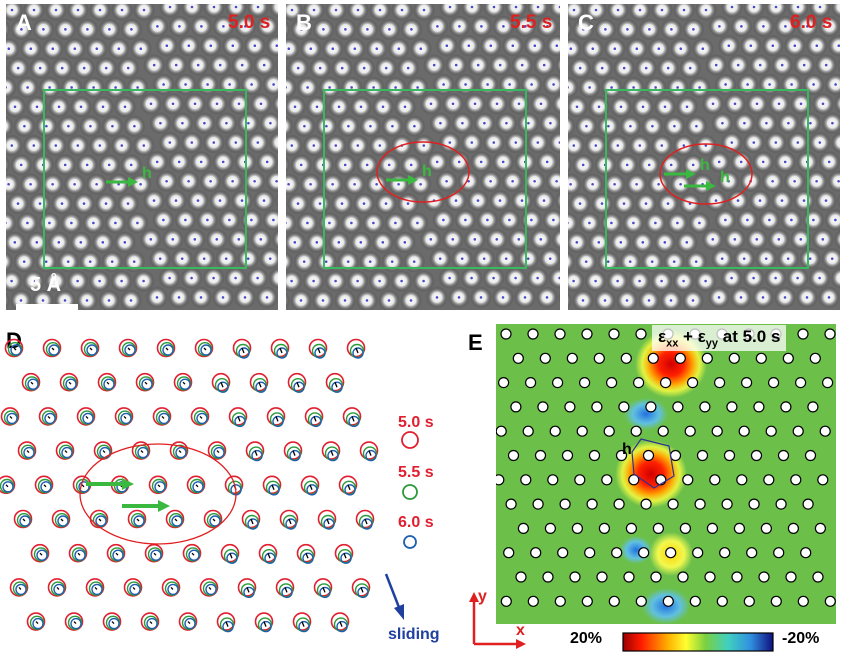 The height and width of the screenshot is (657, 842). What do you see at coordinates (147, 173) in the screenshot?
I see `defect-marker: h` at bounding box center [147, 173].